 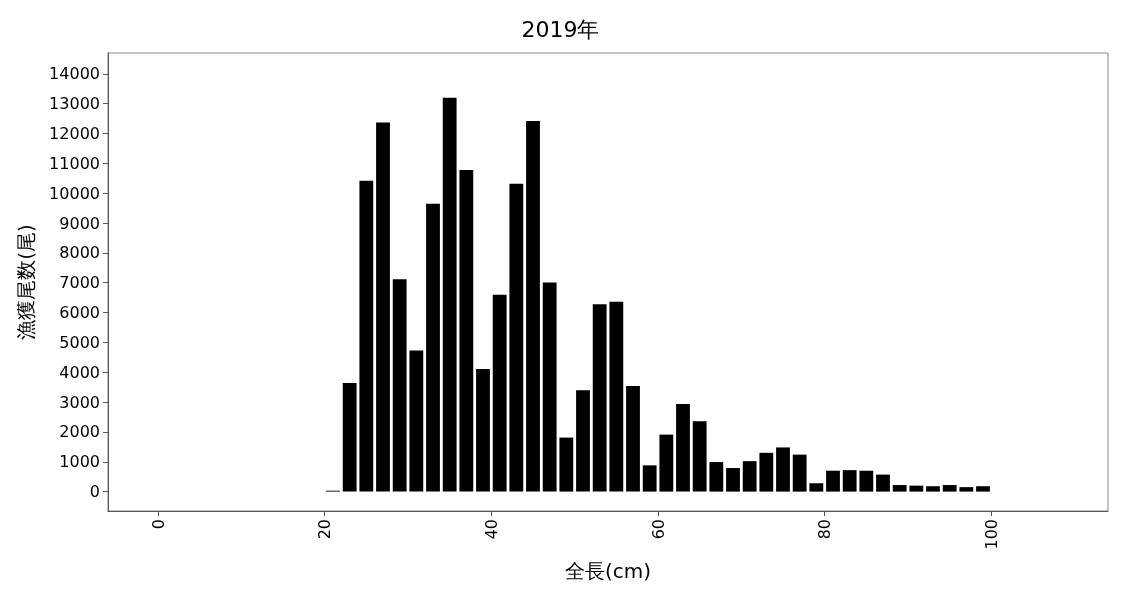 What do you see at coordinates (79, 283) in the screenshot?
I see `y-tick-label: 7000` at bounding box center [79, 283].